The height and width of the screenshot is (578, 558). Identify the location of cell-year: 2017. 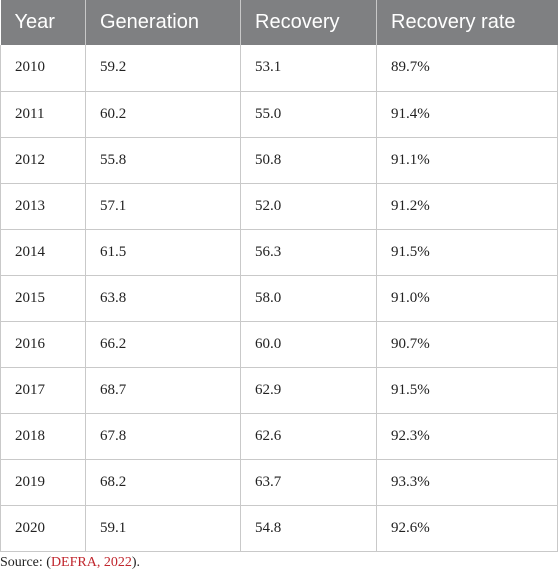
(43, 390).